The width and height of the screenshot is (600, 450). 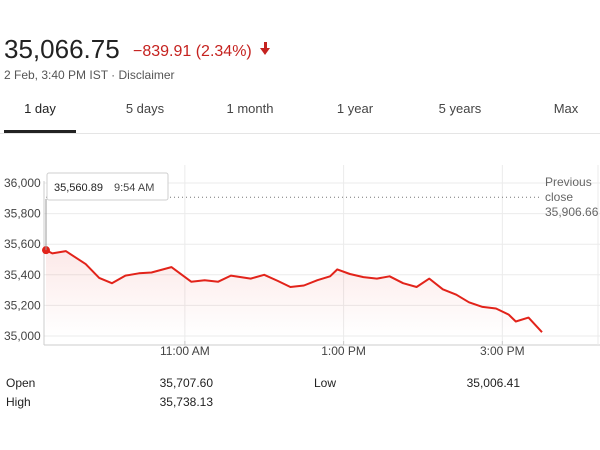 I want to click on tooltip-time: 9:54 AM, so click(x=134, y=188).